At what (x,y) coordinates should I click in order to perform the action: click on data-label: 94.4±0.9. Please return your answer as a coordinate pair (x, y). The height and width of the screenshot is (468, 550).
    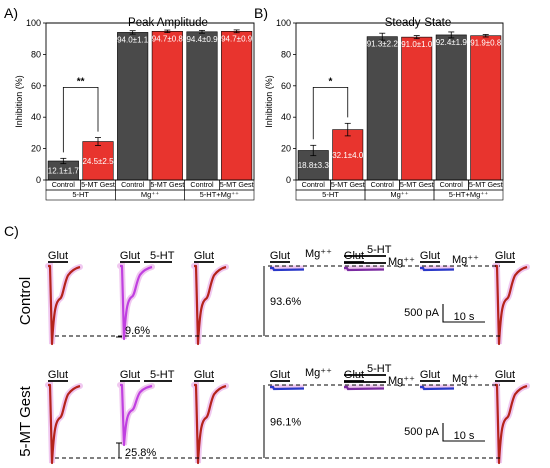
    Looking at the image, I should click on (202, 39).